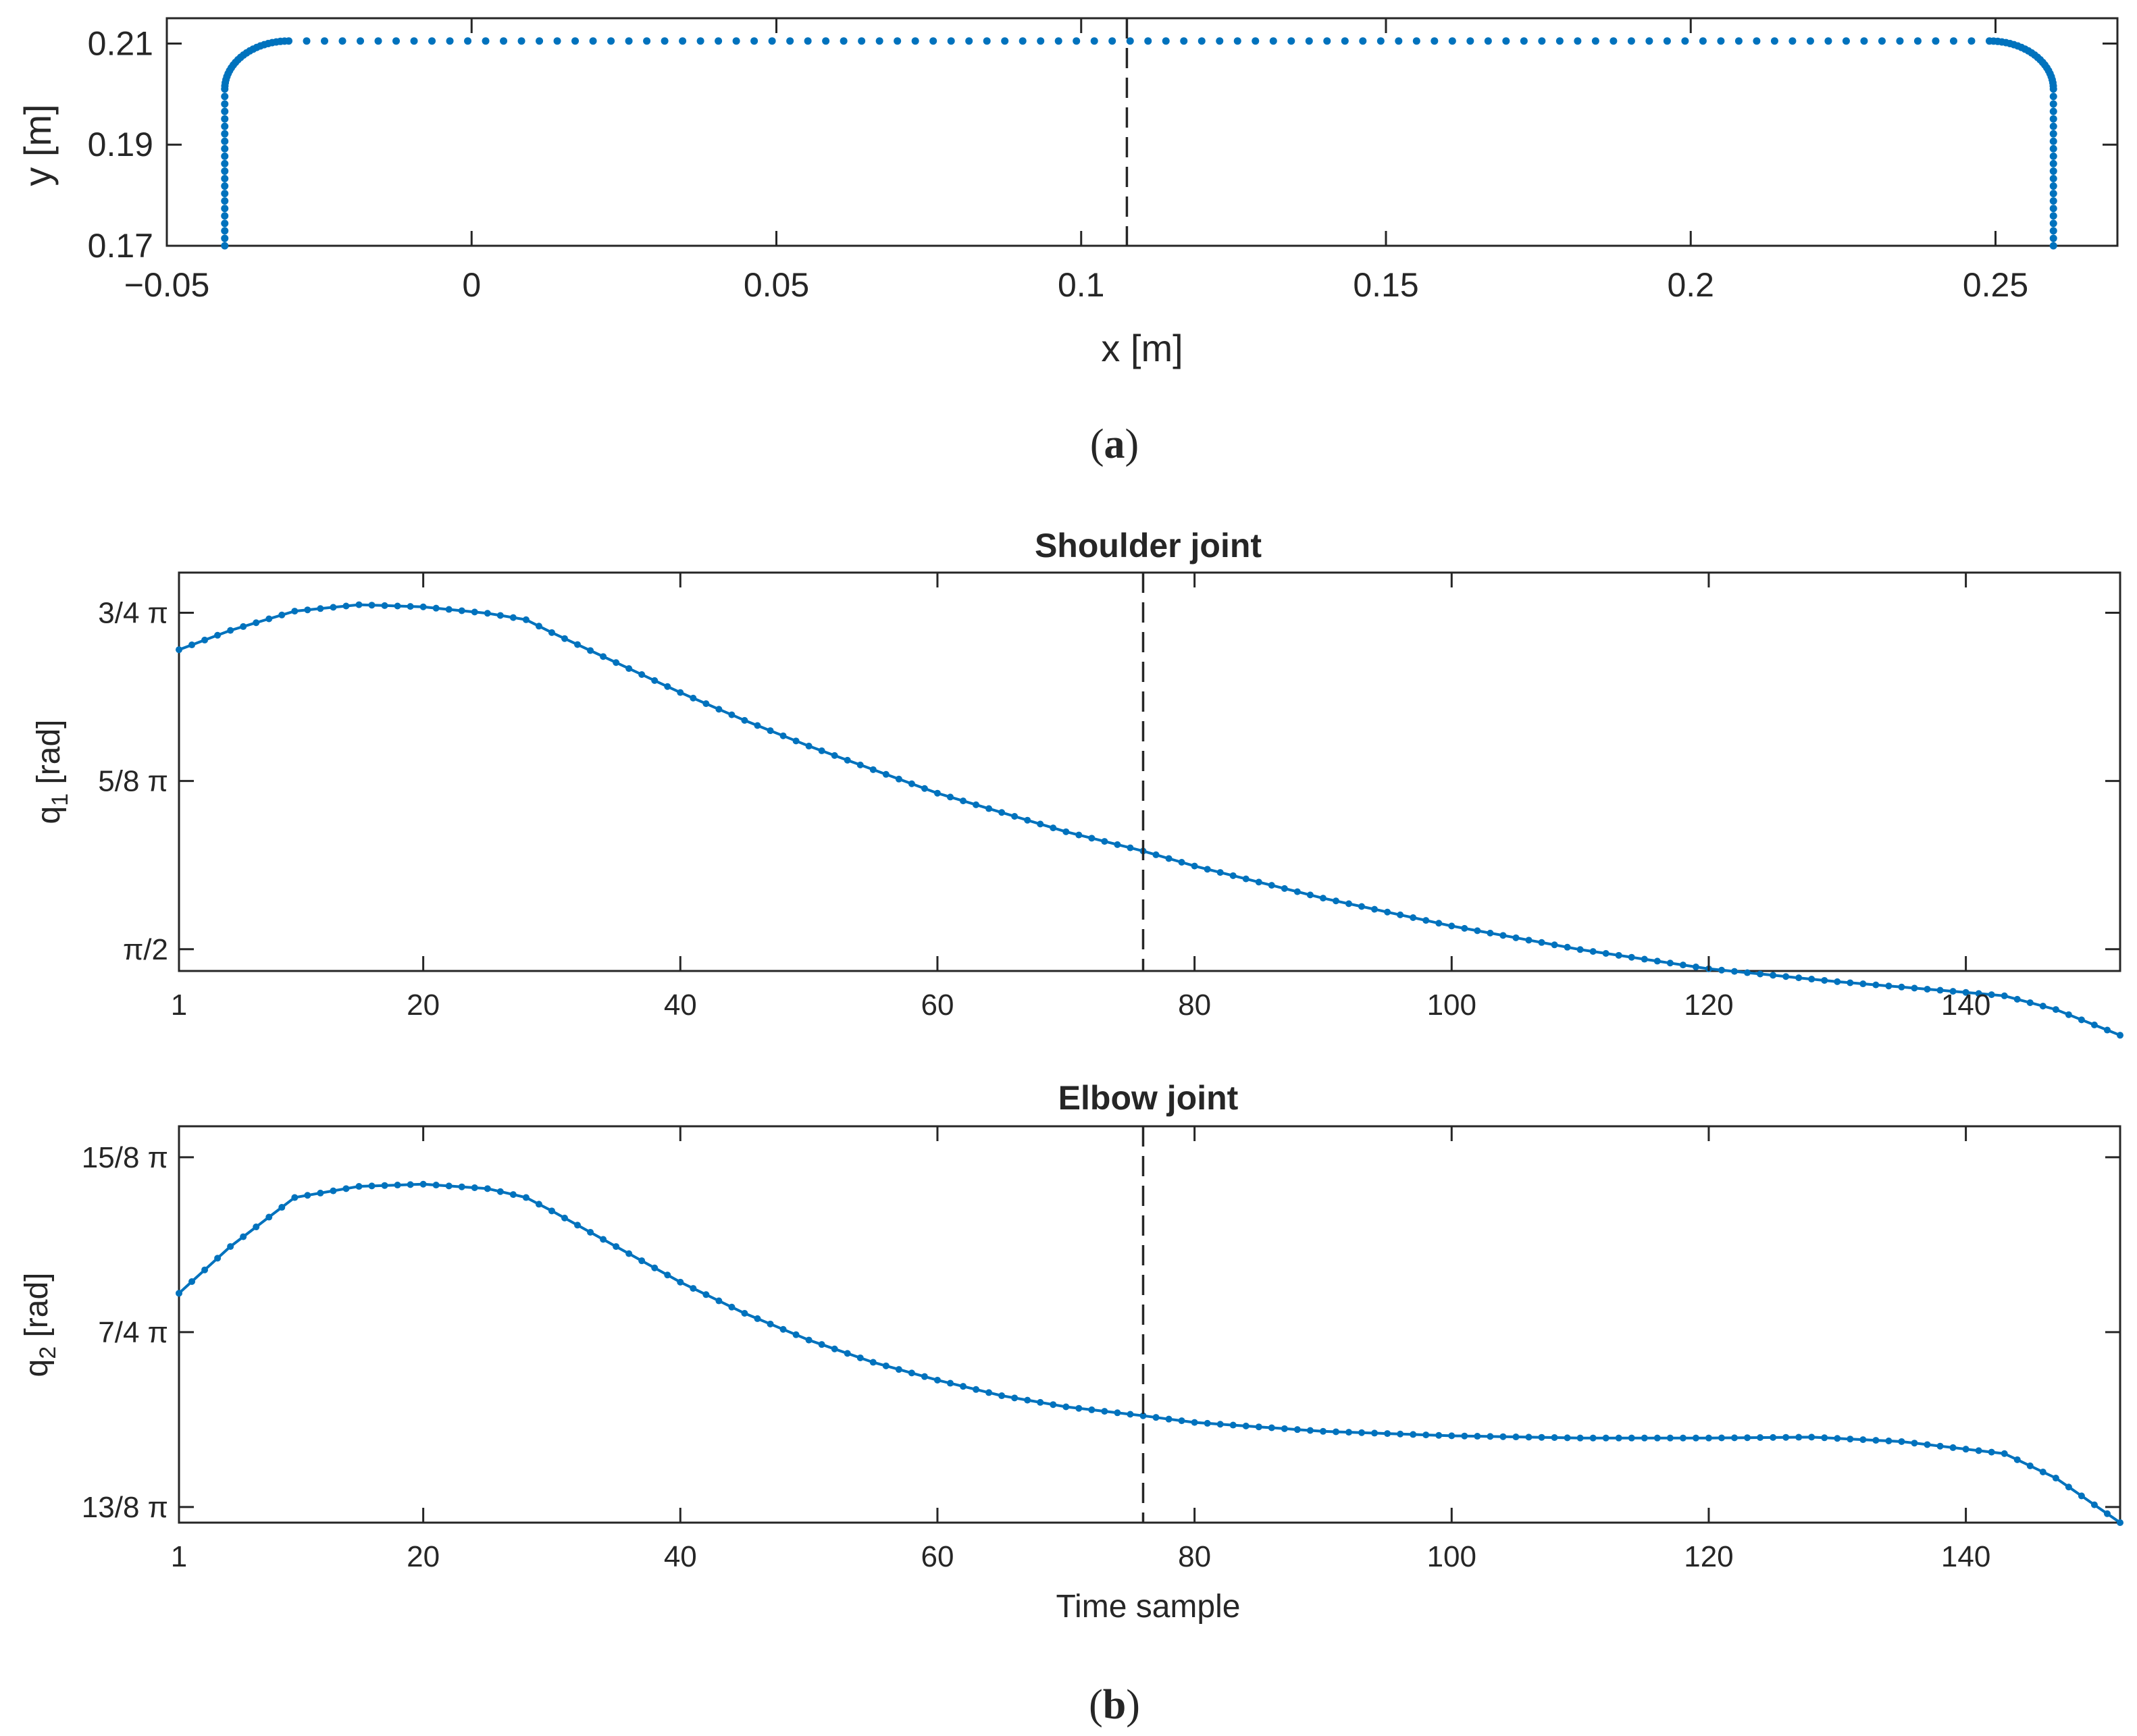  I want to click on elbow-y-label-unit: [rad], so click(37, 1309).